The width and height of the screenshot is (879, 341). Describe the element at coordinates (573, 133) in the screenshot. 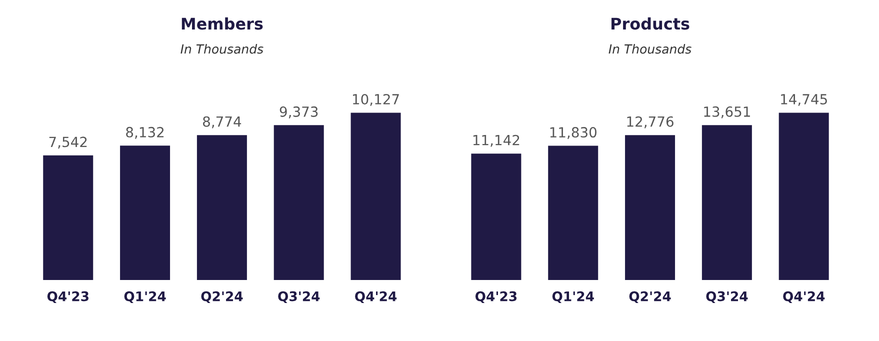

I see `data-label: 11,830` at that location.